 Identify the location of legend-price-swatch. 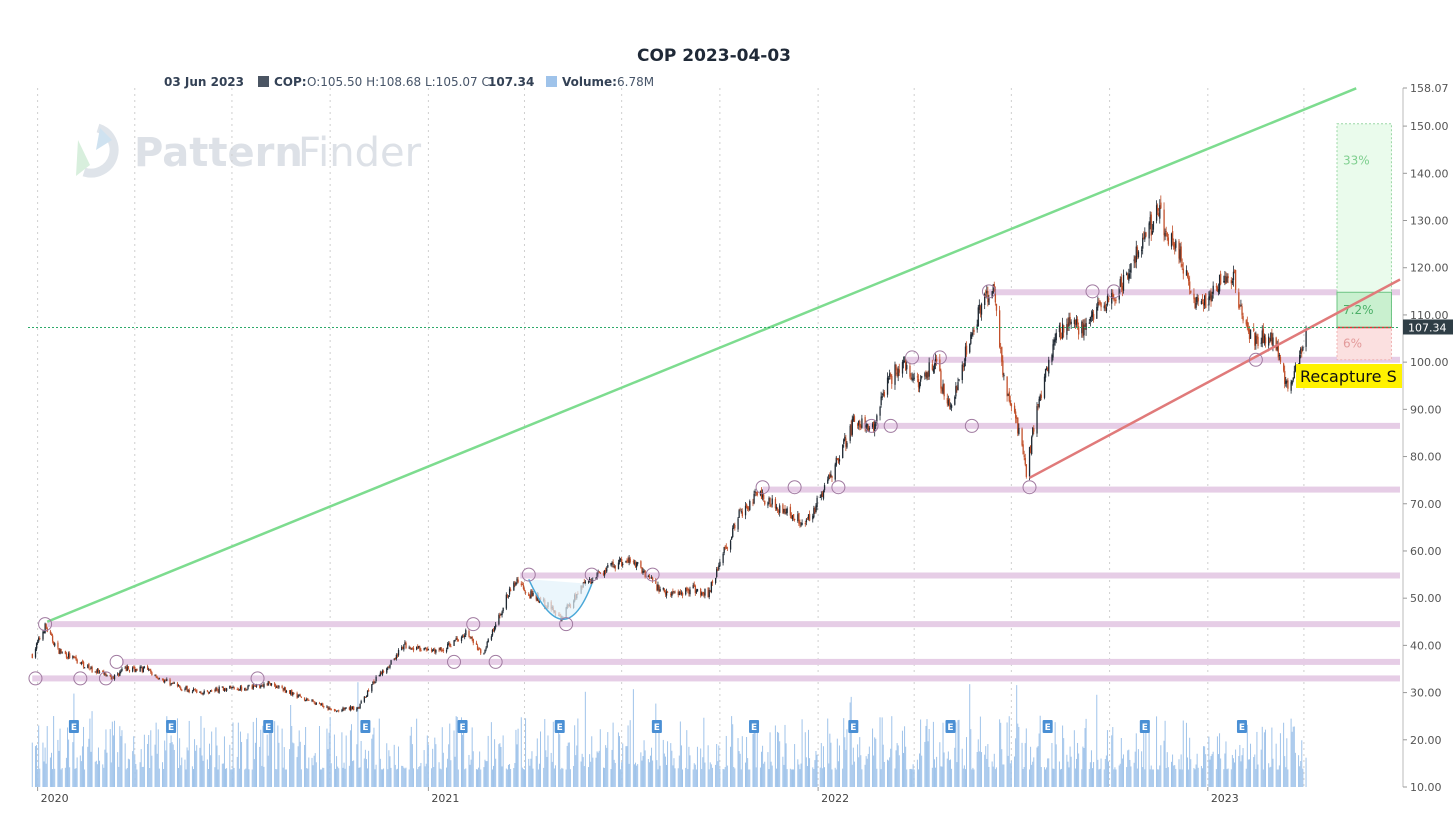
(263, 81).